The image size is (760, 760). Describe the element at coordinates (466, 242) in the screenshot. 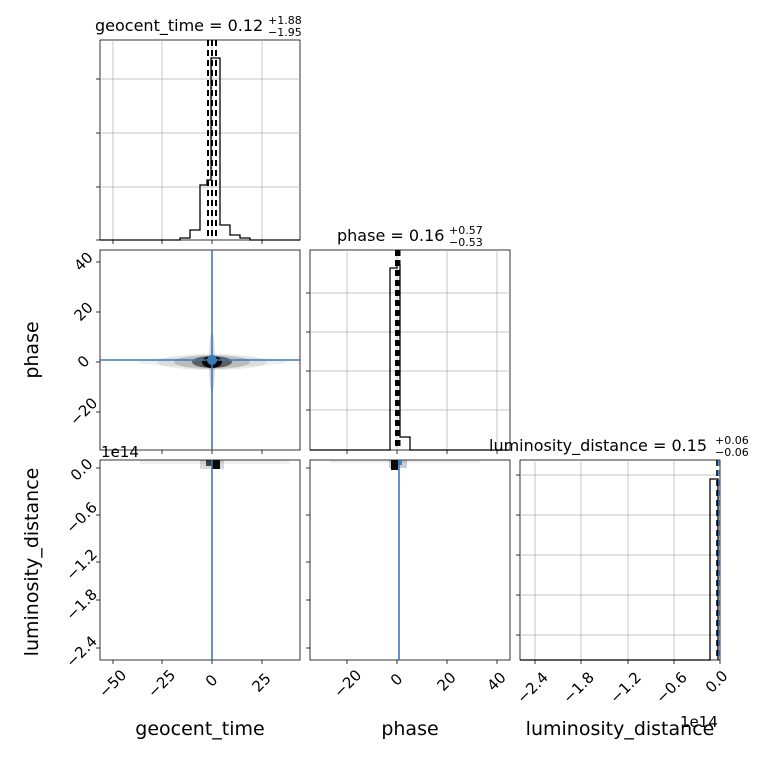

I see `title-lower-error: −0.53` at that location.